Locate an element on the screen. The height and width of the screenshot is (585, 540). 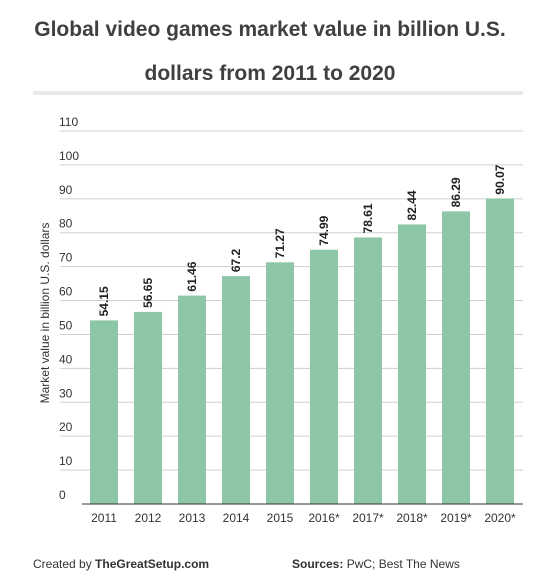
x-tick-label: 2014 is located at coordinates (236, 518).